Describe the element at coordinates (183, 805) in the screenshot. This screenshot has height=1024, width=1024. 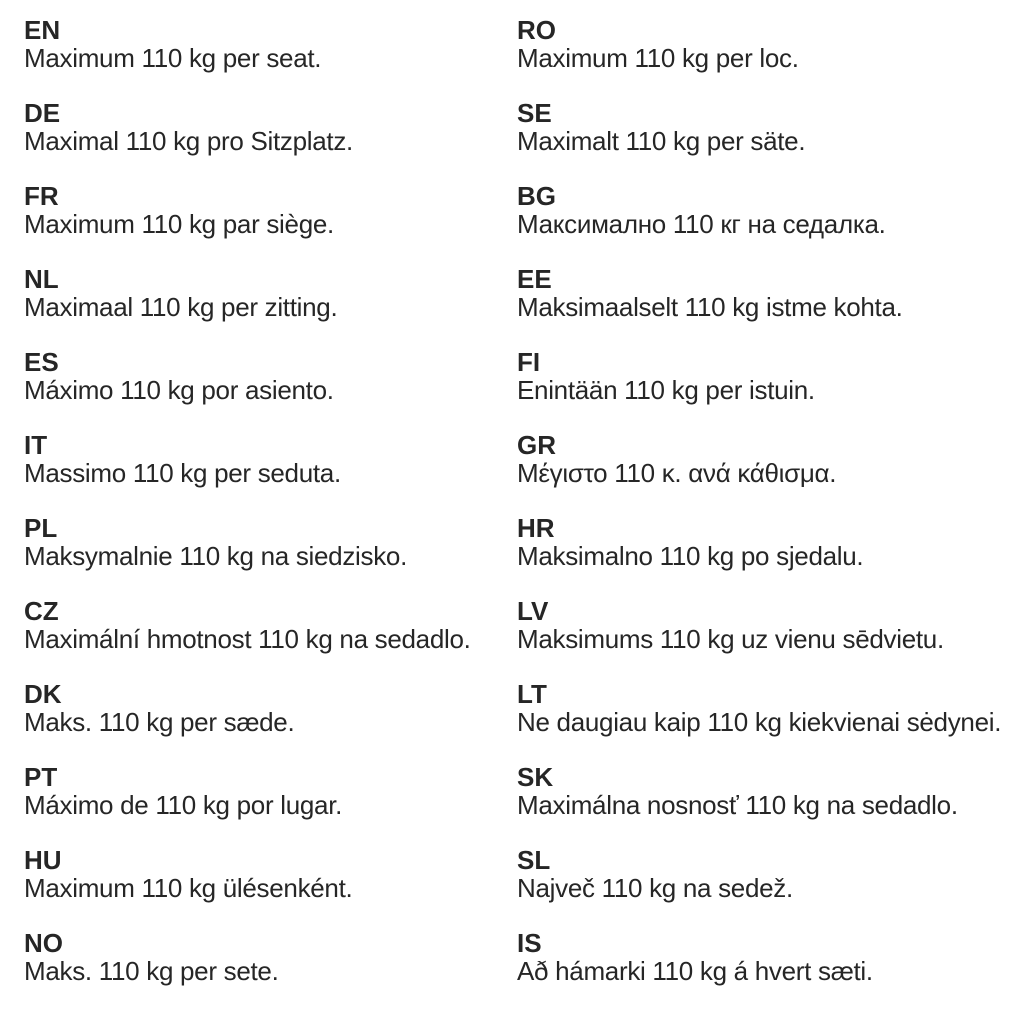
I see `translation-text-pt: Máximo de 110 kg por lugar.` at that location.